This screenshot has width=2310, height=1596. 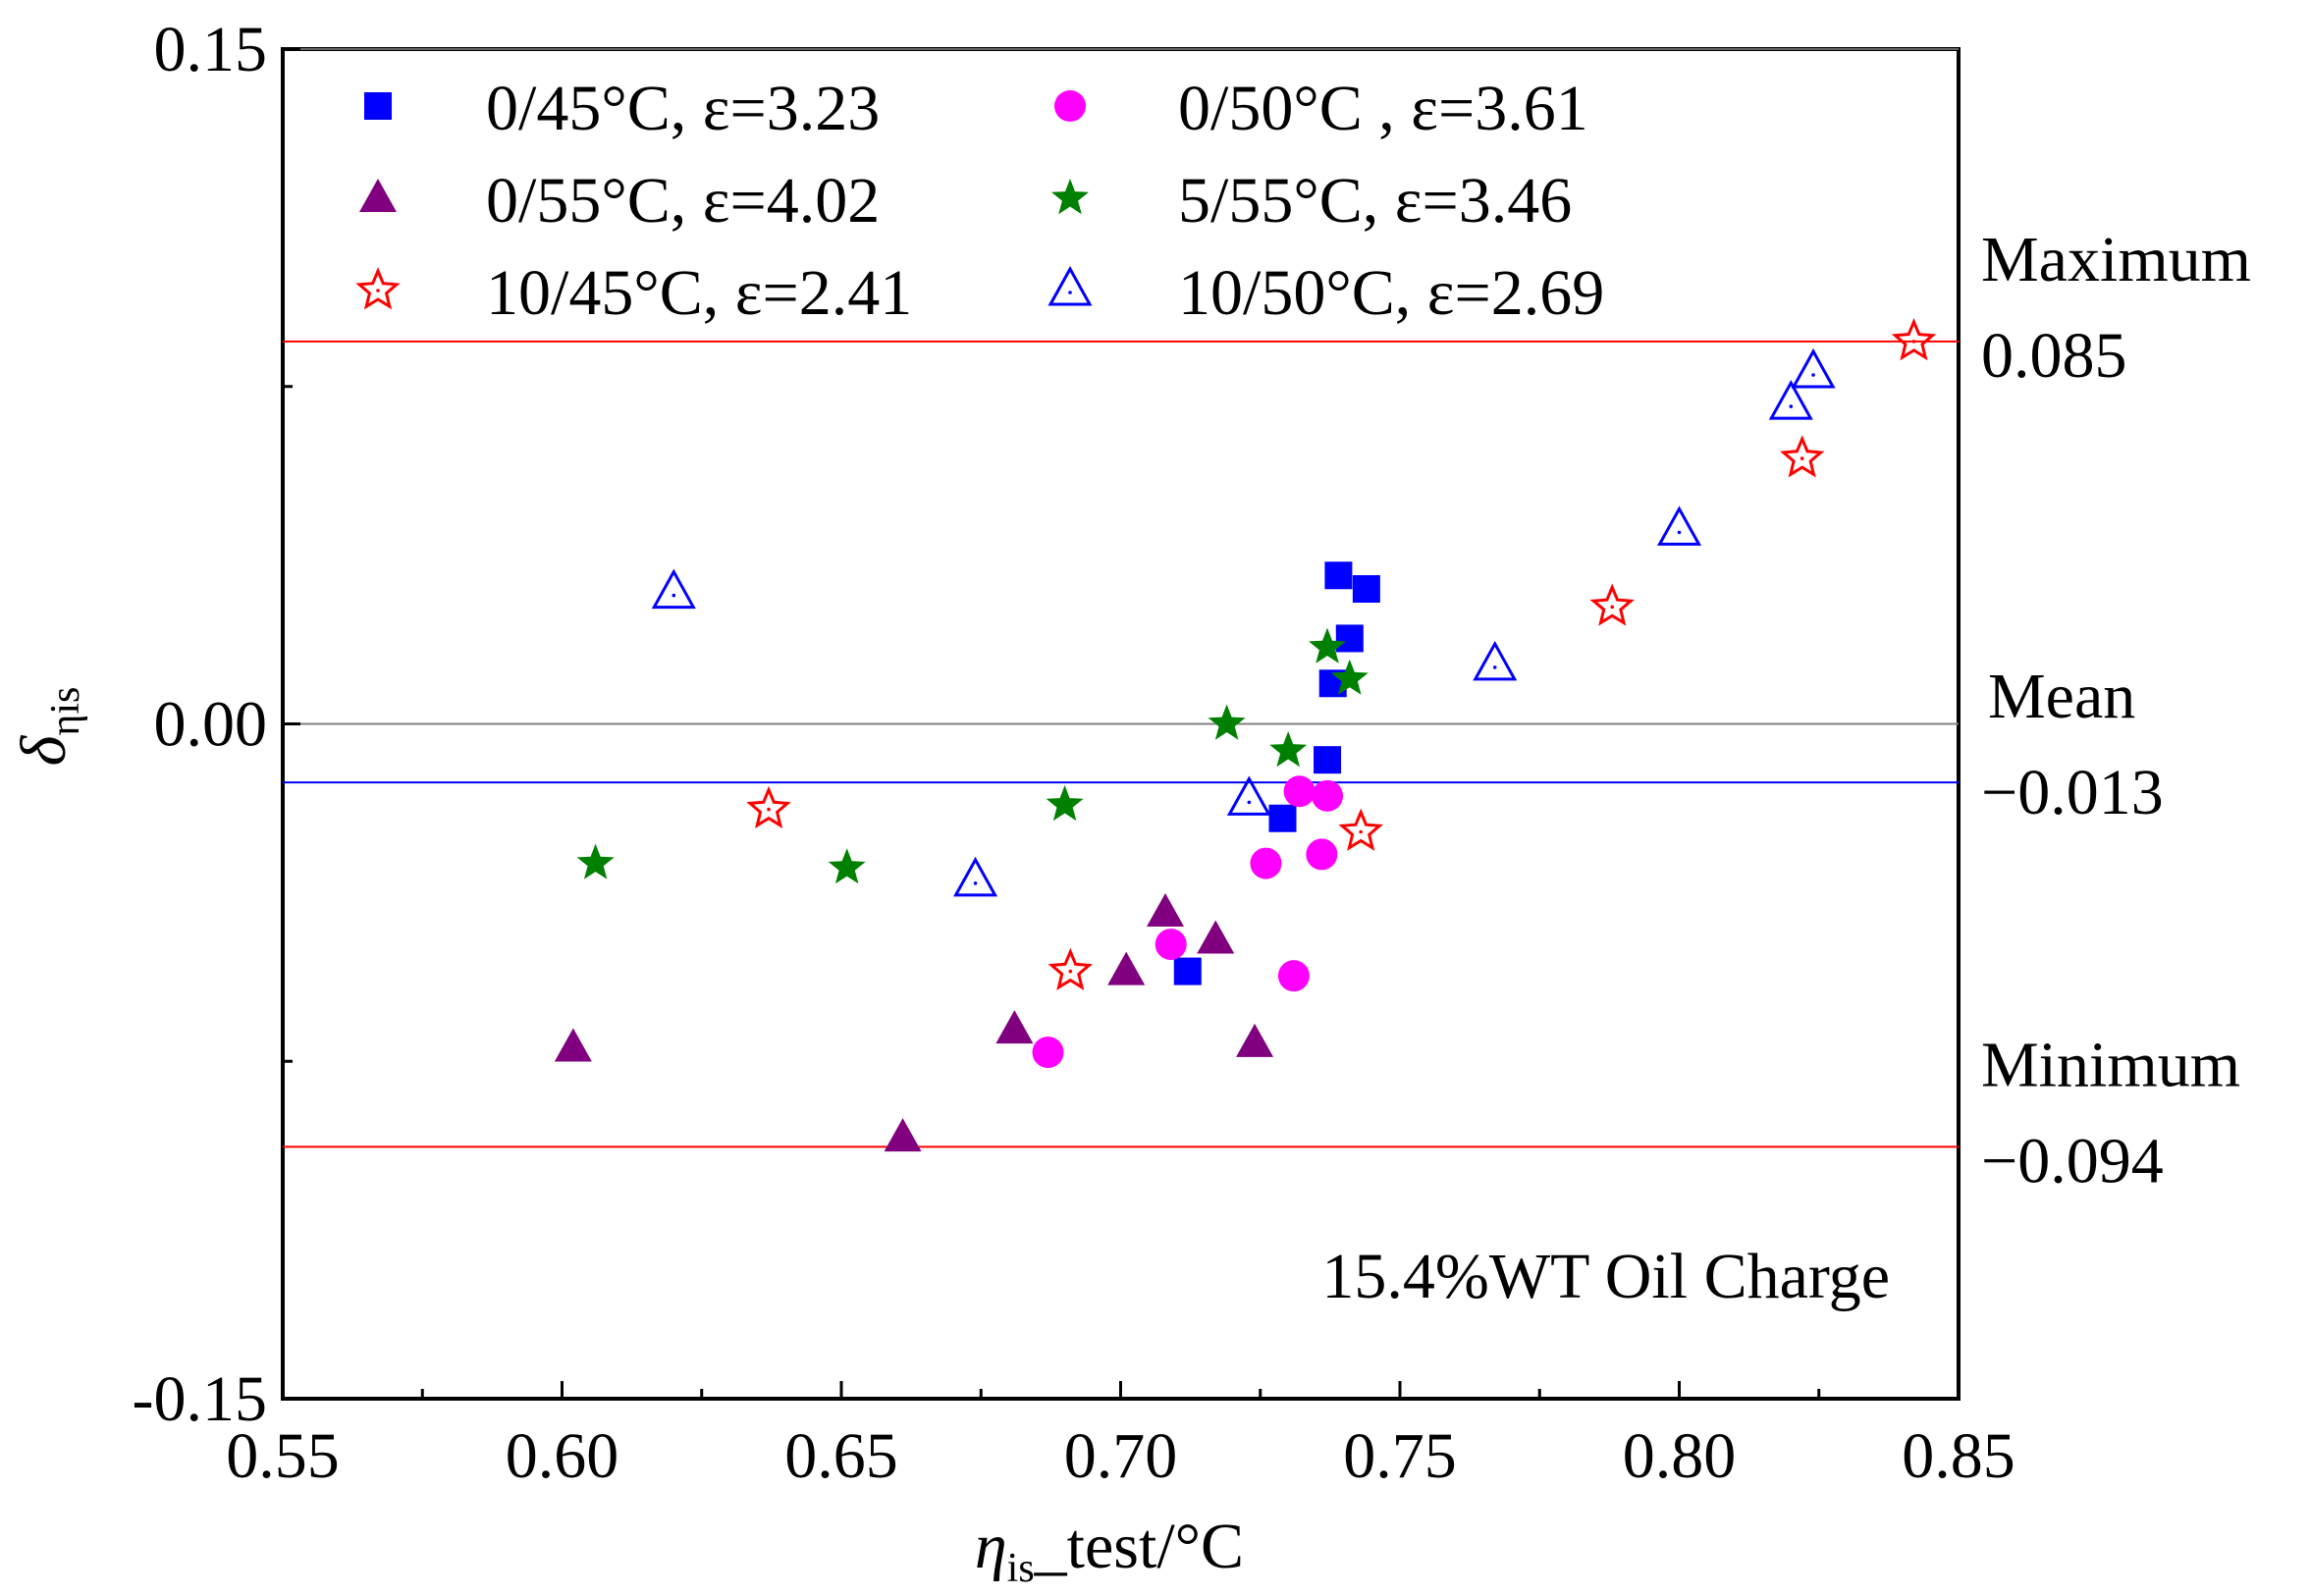 What do you see at coordinates (1400, 1456) in the screenshot?
I see `x-tick-label: 0.75` at bounding box center [1400, 1456].